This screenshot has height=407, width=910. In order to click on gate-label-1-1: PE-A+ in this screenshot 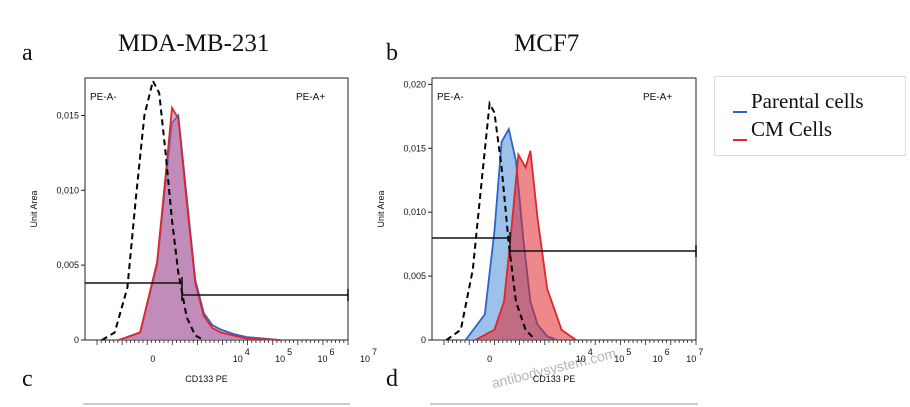, I will do `click(657, 97)`.